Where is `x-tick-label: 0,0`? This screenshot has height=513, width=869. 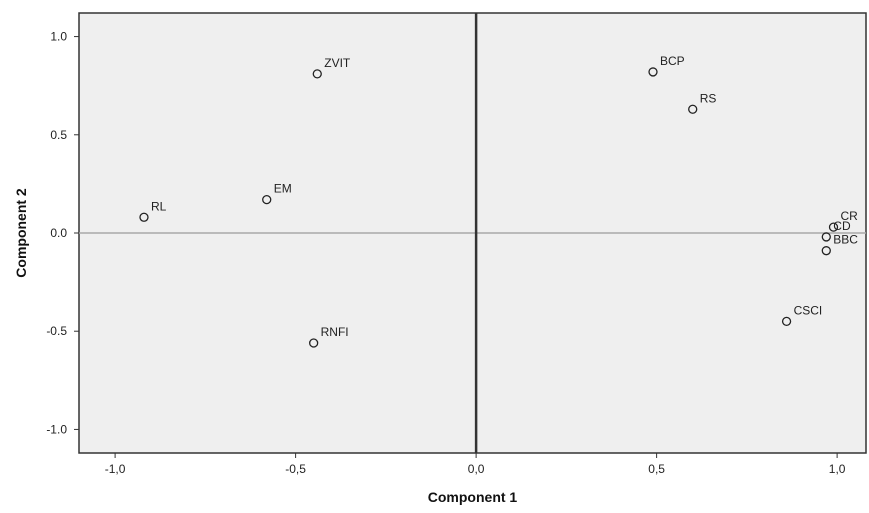 x-tick-label: 0,0 is located at coordinates (476, 469).